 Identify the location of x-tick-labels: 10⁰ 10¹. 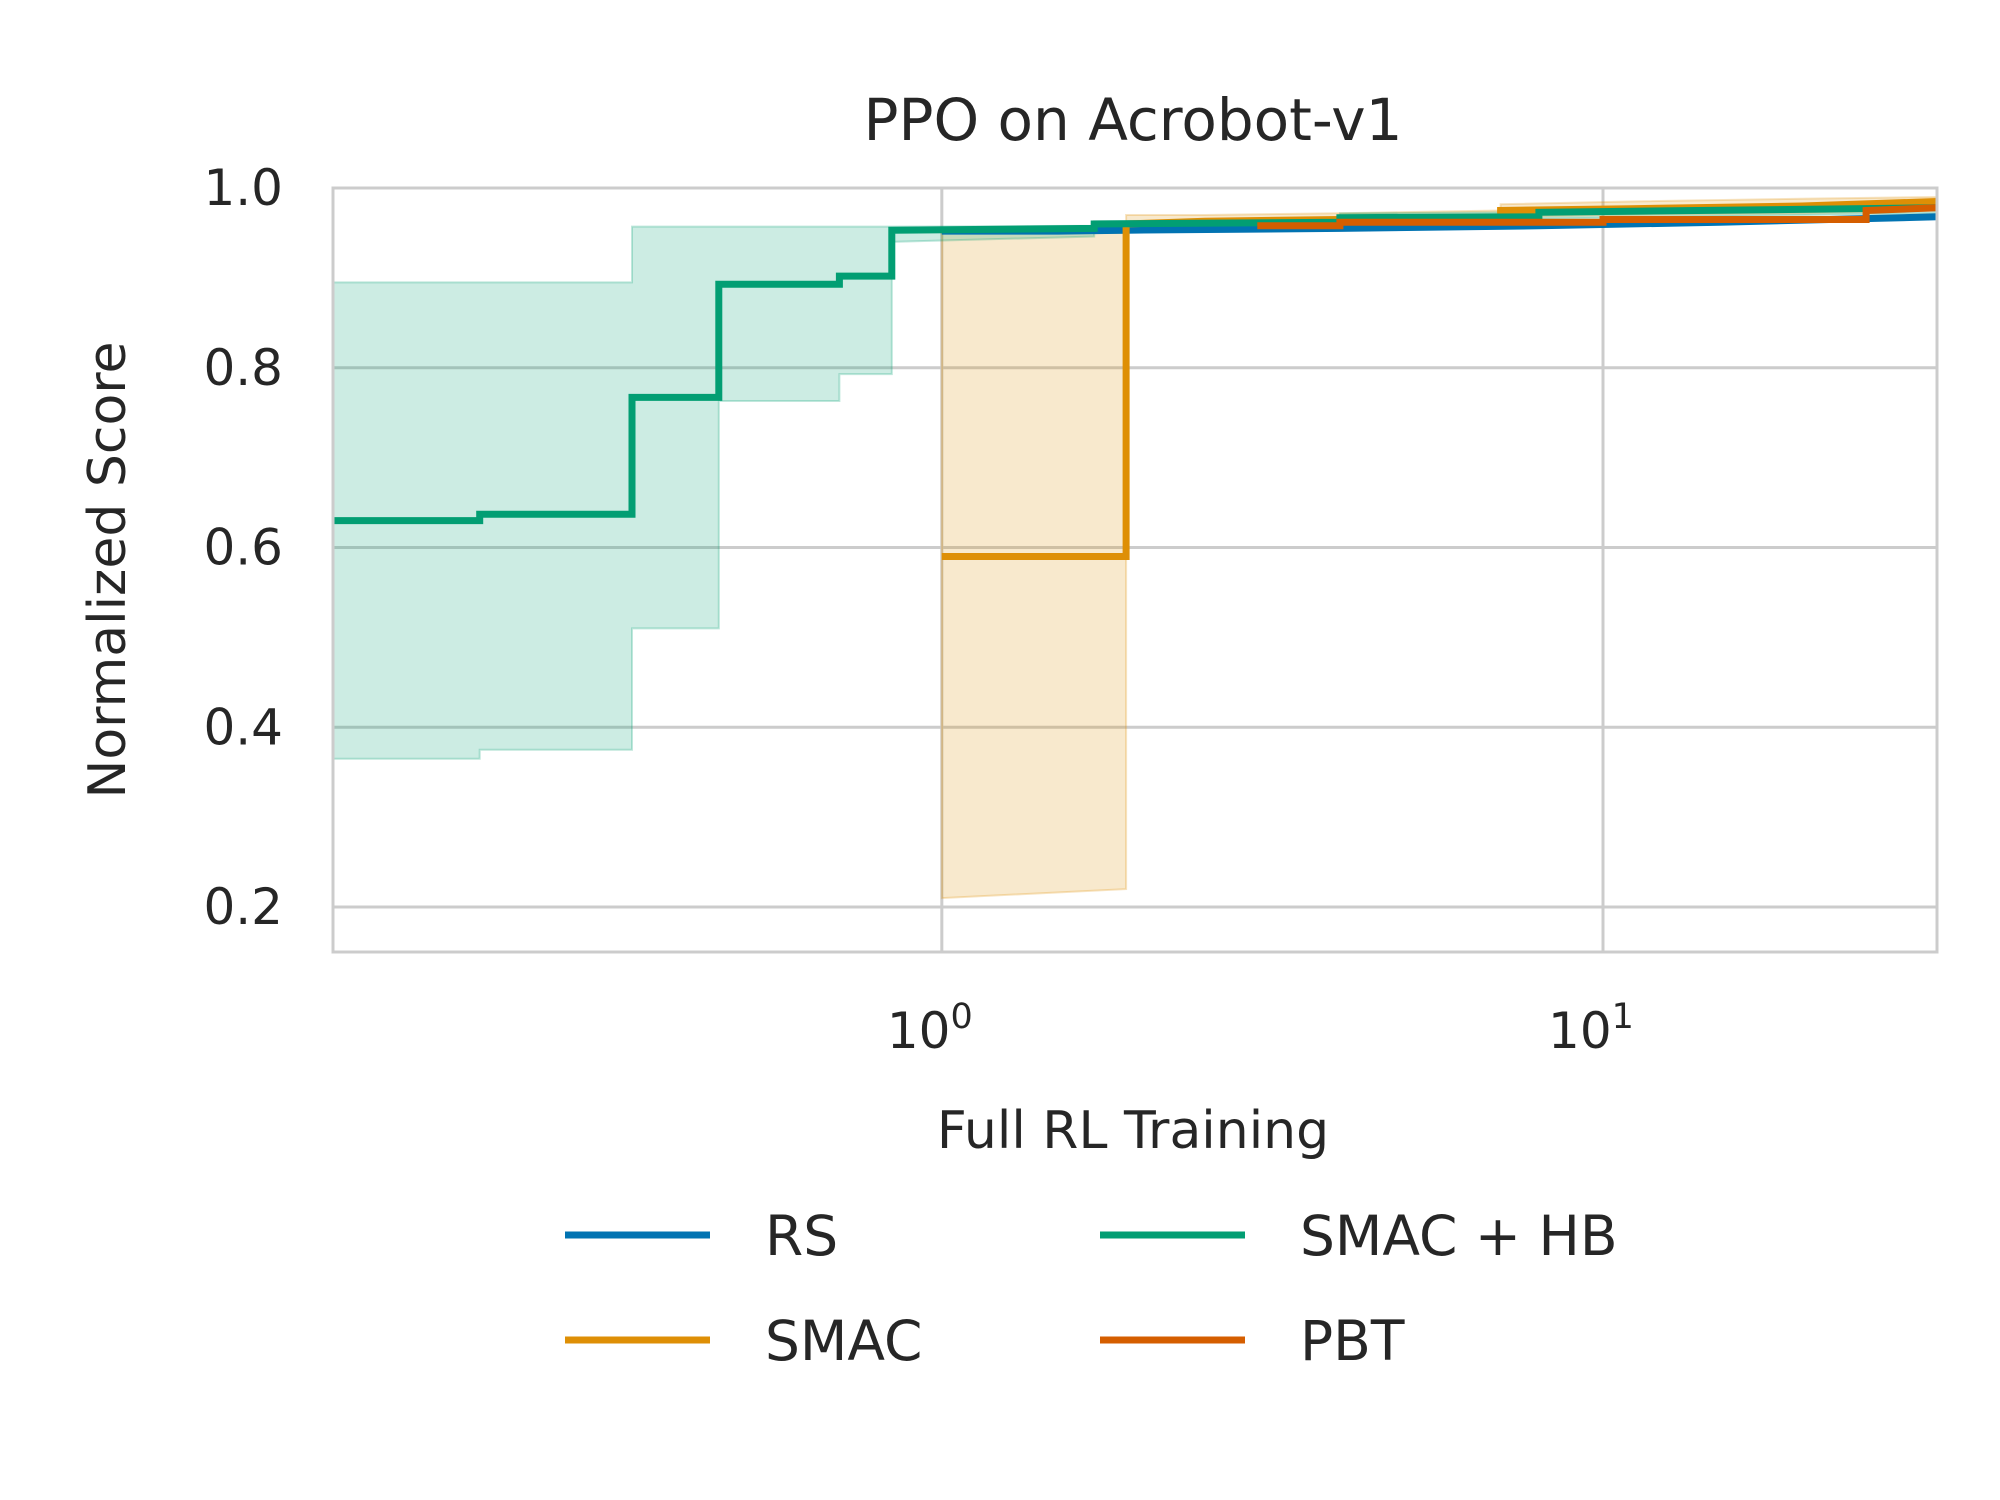
(1260, 1028).